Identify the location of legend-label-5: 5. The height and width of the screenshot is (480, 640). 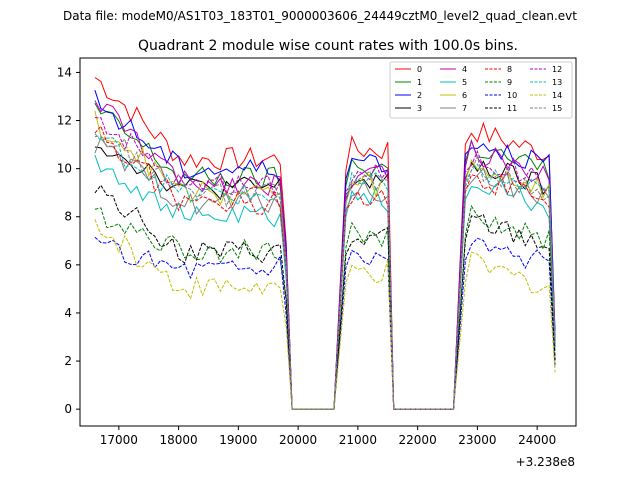
(464, 82).